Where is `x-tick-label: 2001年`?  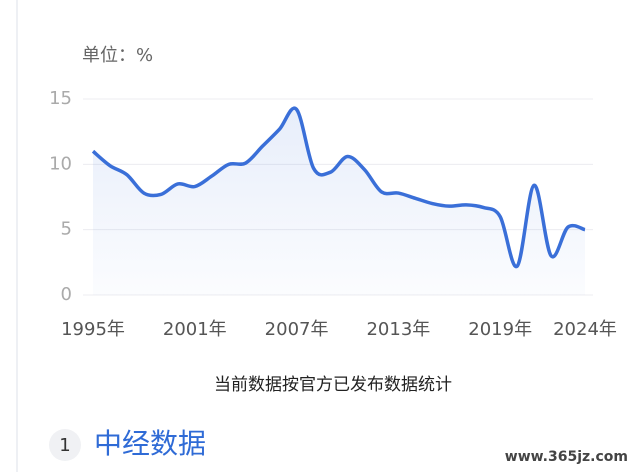
x-tick-label: 2001年 is located at coordinates (195, 329).